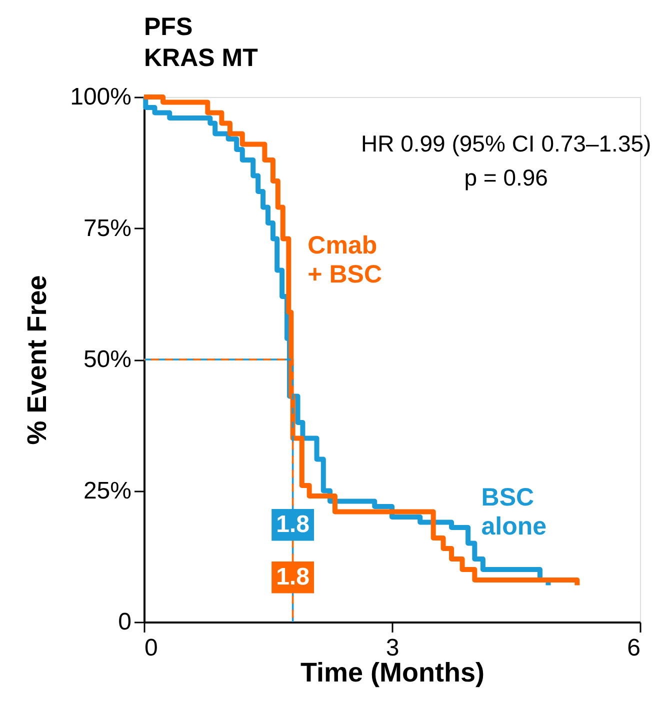 Image resolution: width=656 pixels, height=713 pixels. I want to click on annotation: p = 0.96, so click(506, 177).